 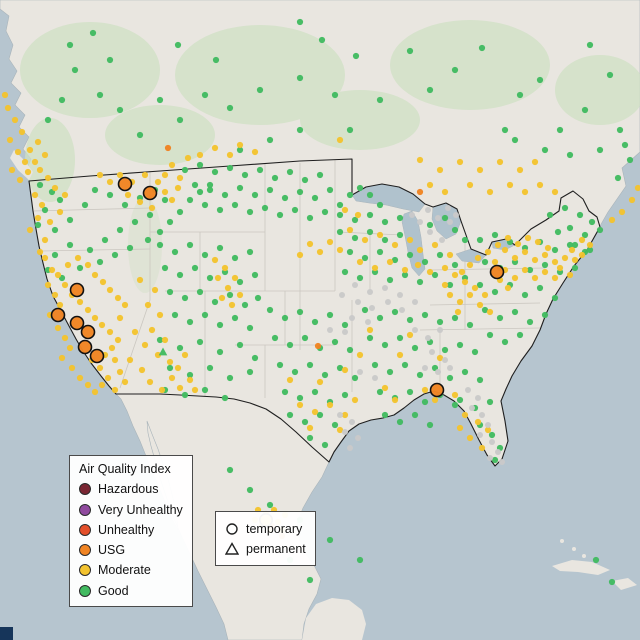 I want to click on aqi-legend-title: Air Quality Index, so click(x=125, y=469).